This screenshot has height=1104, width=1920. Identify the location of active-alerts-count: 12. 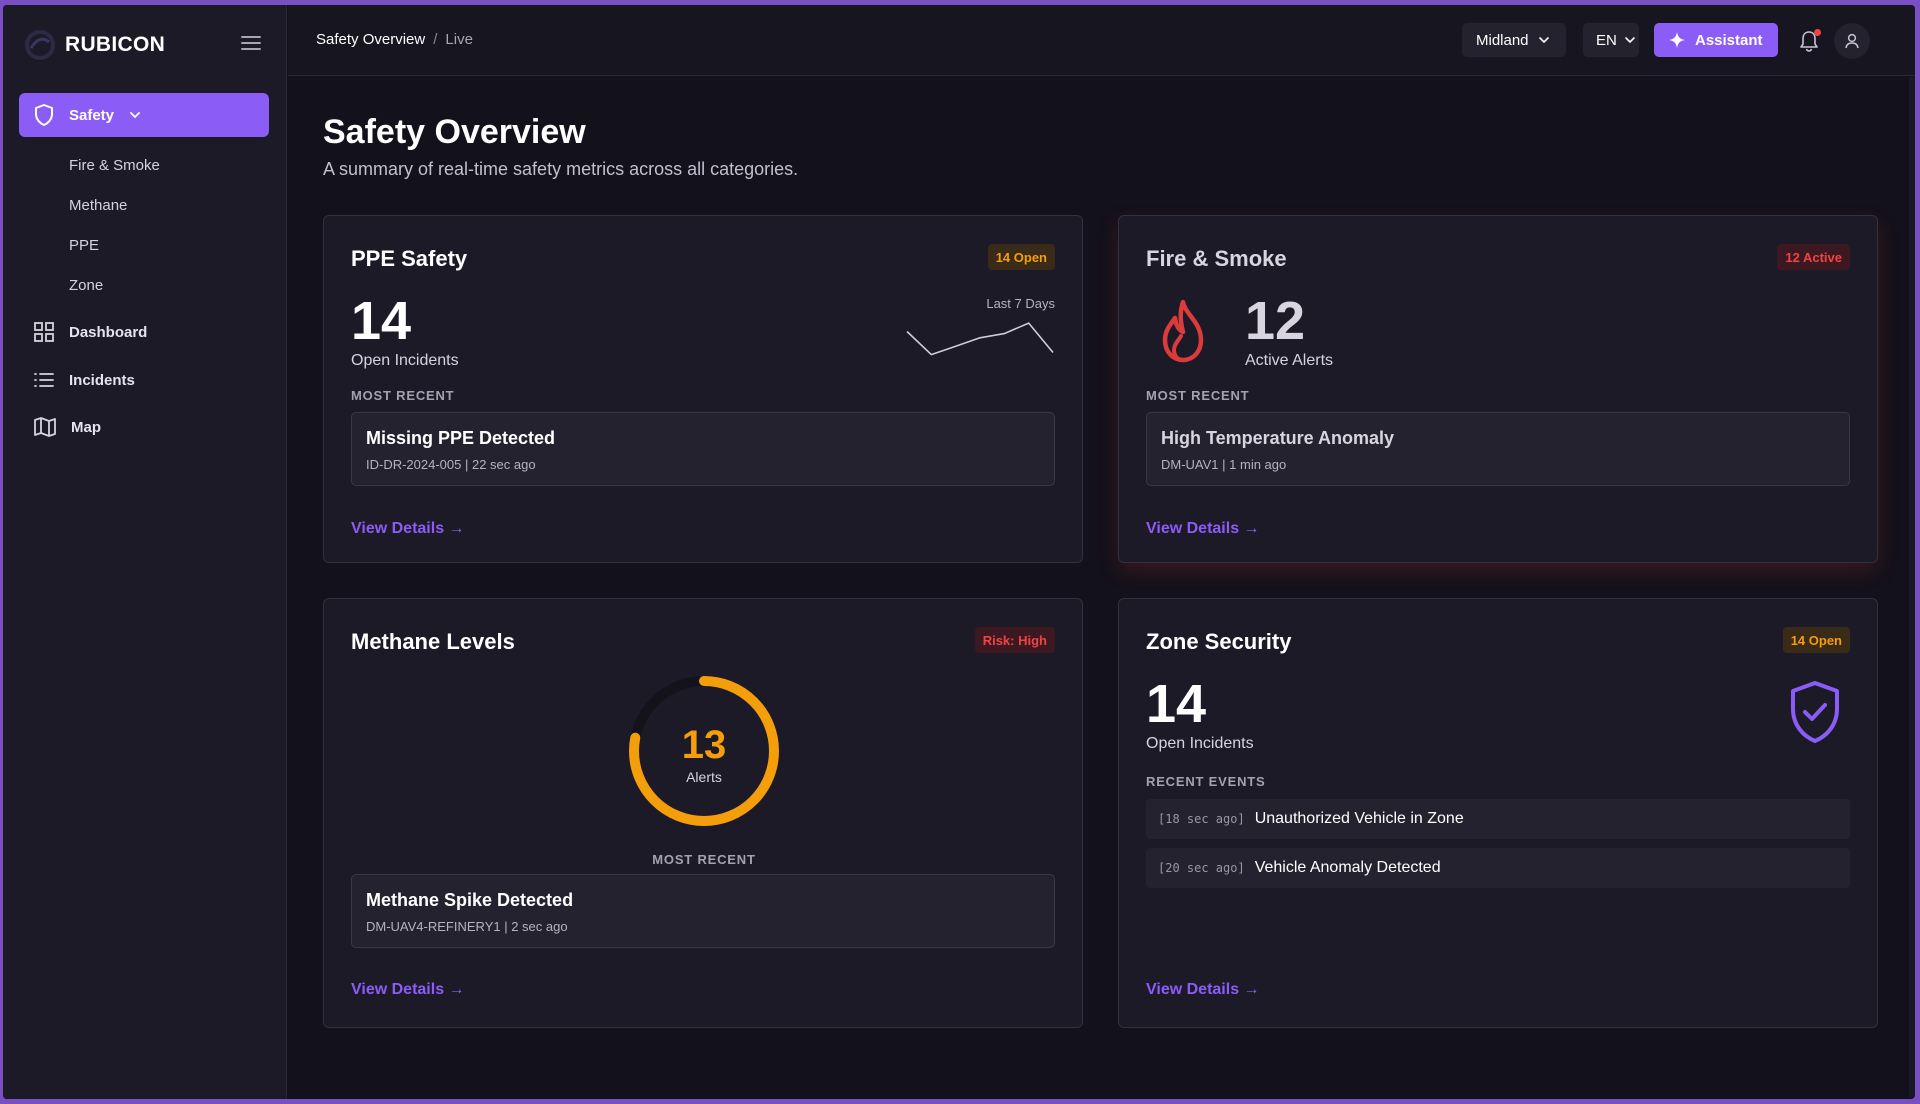
(1275, 321).